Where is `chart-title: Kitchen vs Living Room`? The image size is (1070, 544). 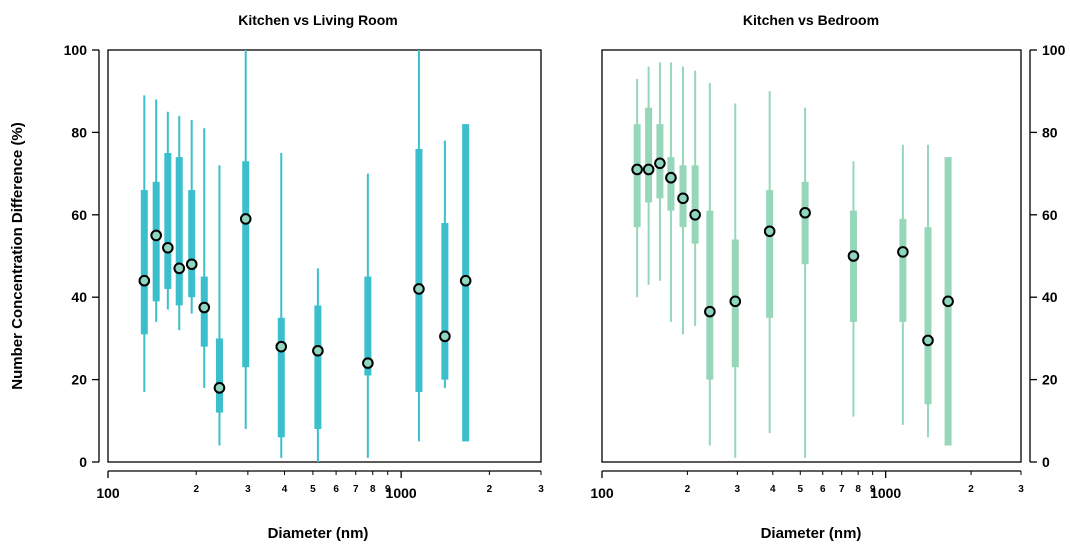 chart-title: Kitchen vs Living Room is located at coordinates (317, 20).